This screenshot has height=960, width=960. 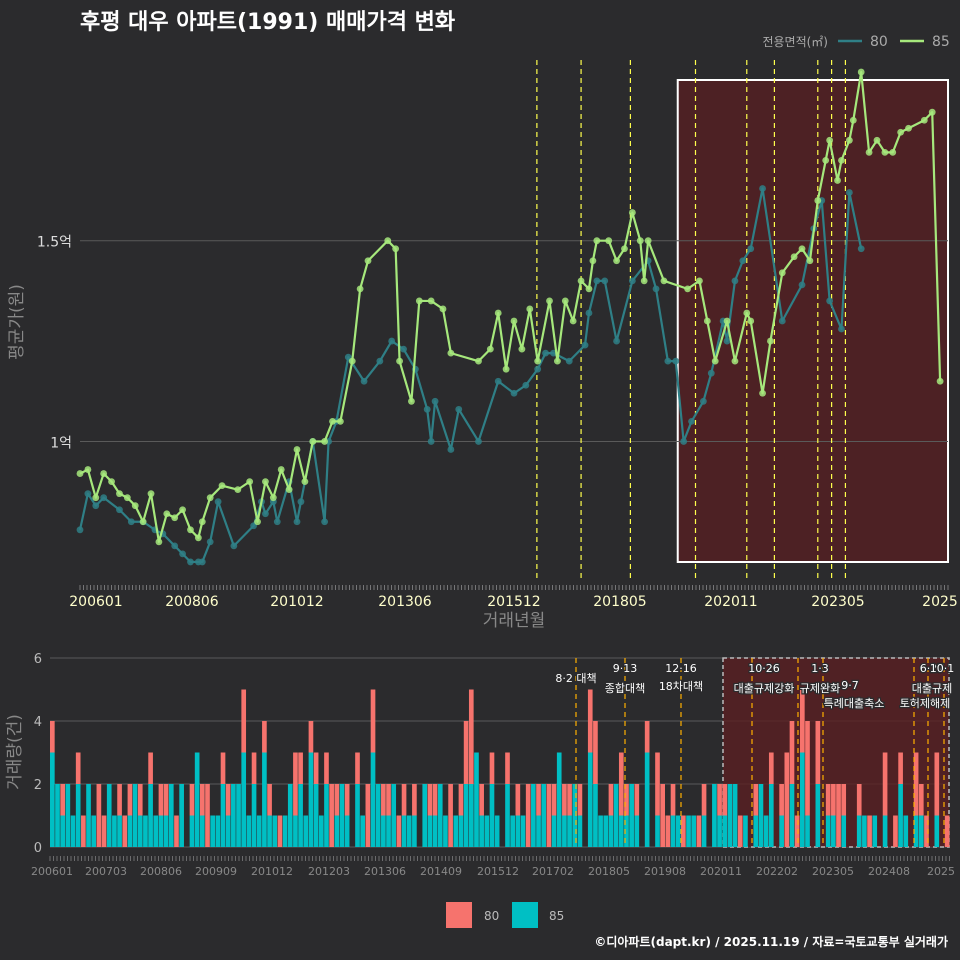 I want to click on chart-title: 후평 대우 아파트(1991) 매매가격 변화, so click(x=268, y=22).